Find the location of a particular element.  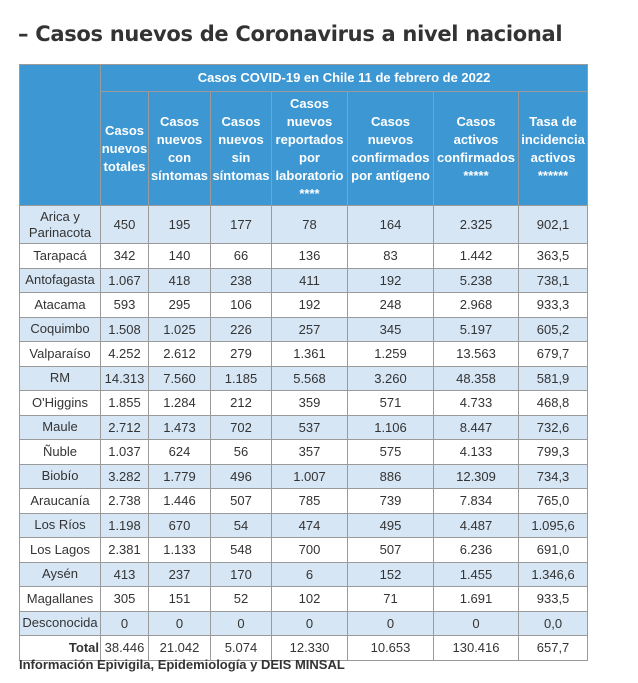

value-cell: 468,8 is located at coordinates (553, 403).